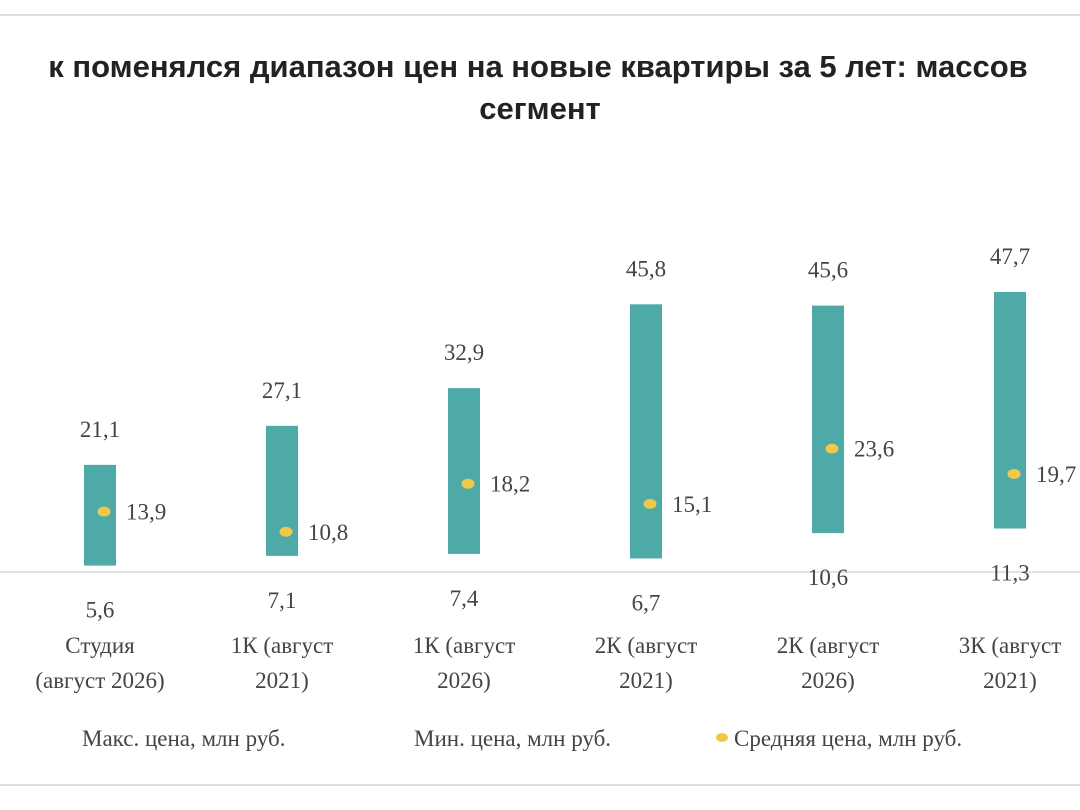 This screenshot has width=1080, height=810. What do you see at coordinates (828, 680) in the screenshot?
I see `category-label-4-line-2: 2026)` at bounding box center [828, 680].